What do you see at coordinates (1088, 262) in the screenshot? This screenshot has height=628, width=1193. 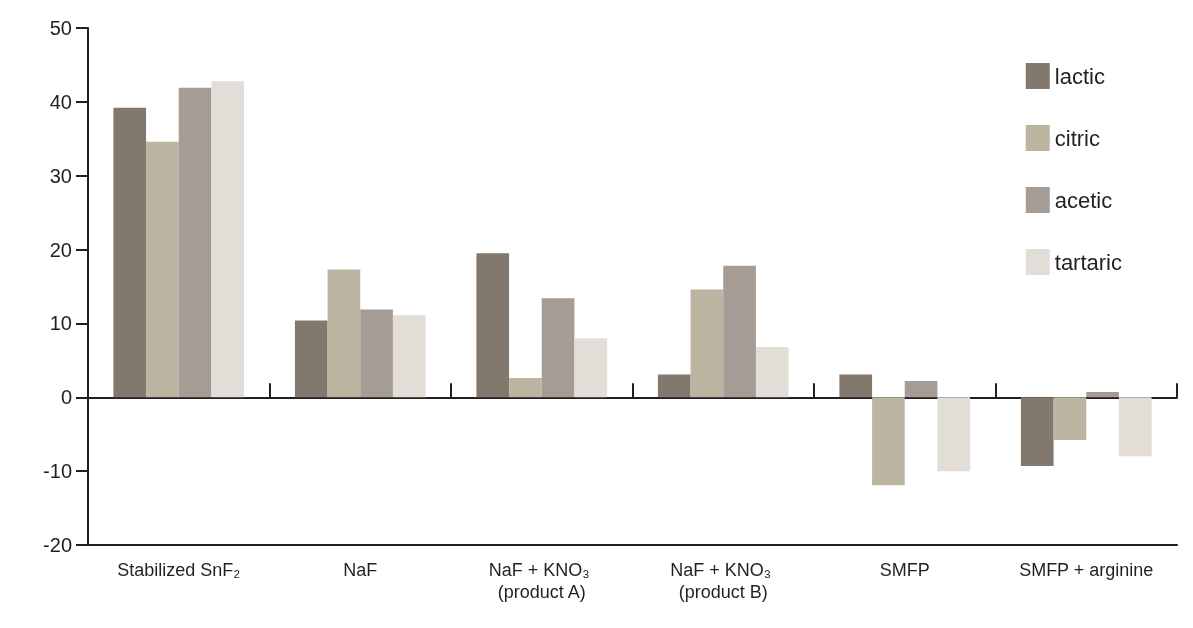 I see `legend-label: tartaric` at bounding box center [1088, 262].